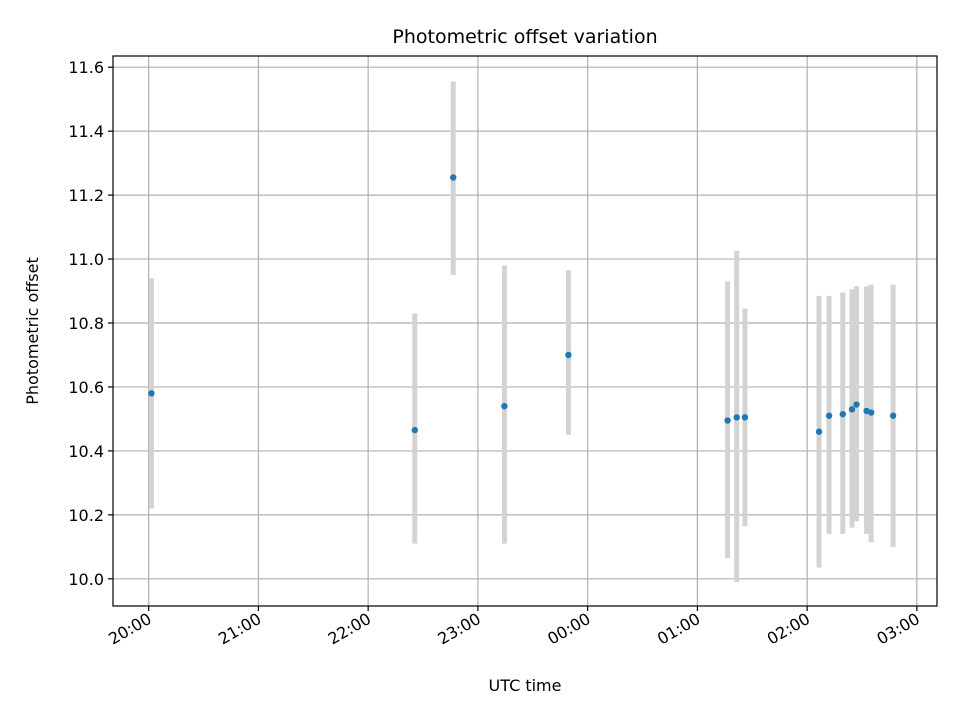 The height and width of the screenshot is (720, 960). Describe the element at coordinates (86, 451) in the screenshot. I see `y-tick-label: 10.4` at that location.